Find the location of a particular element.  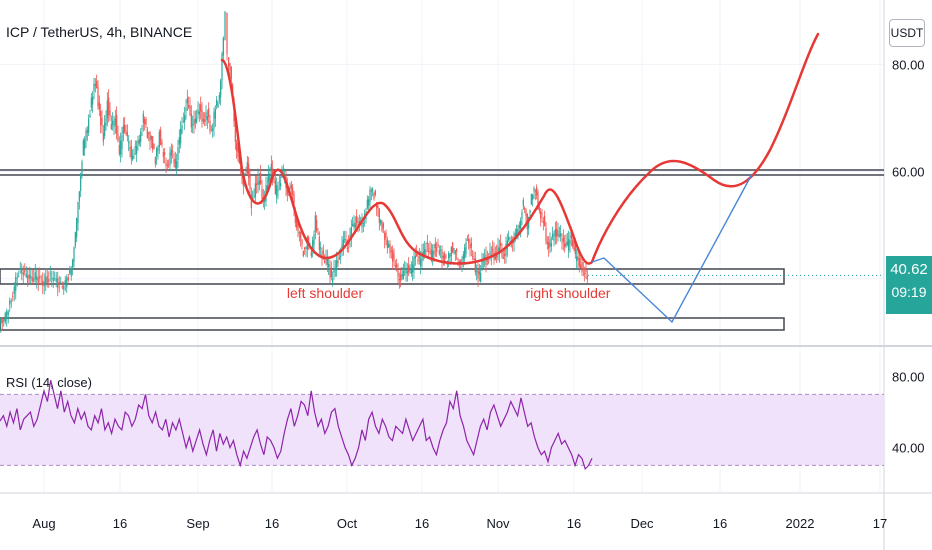

time-axis-label: Oct is located at coordinates (347, 523).